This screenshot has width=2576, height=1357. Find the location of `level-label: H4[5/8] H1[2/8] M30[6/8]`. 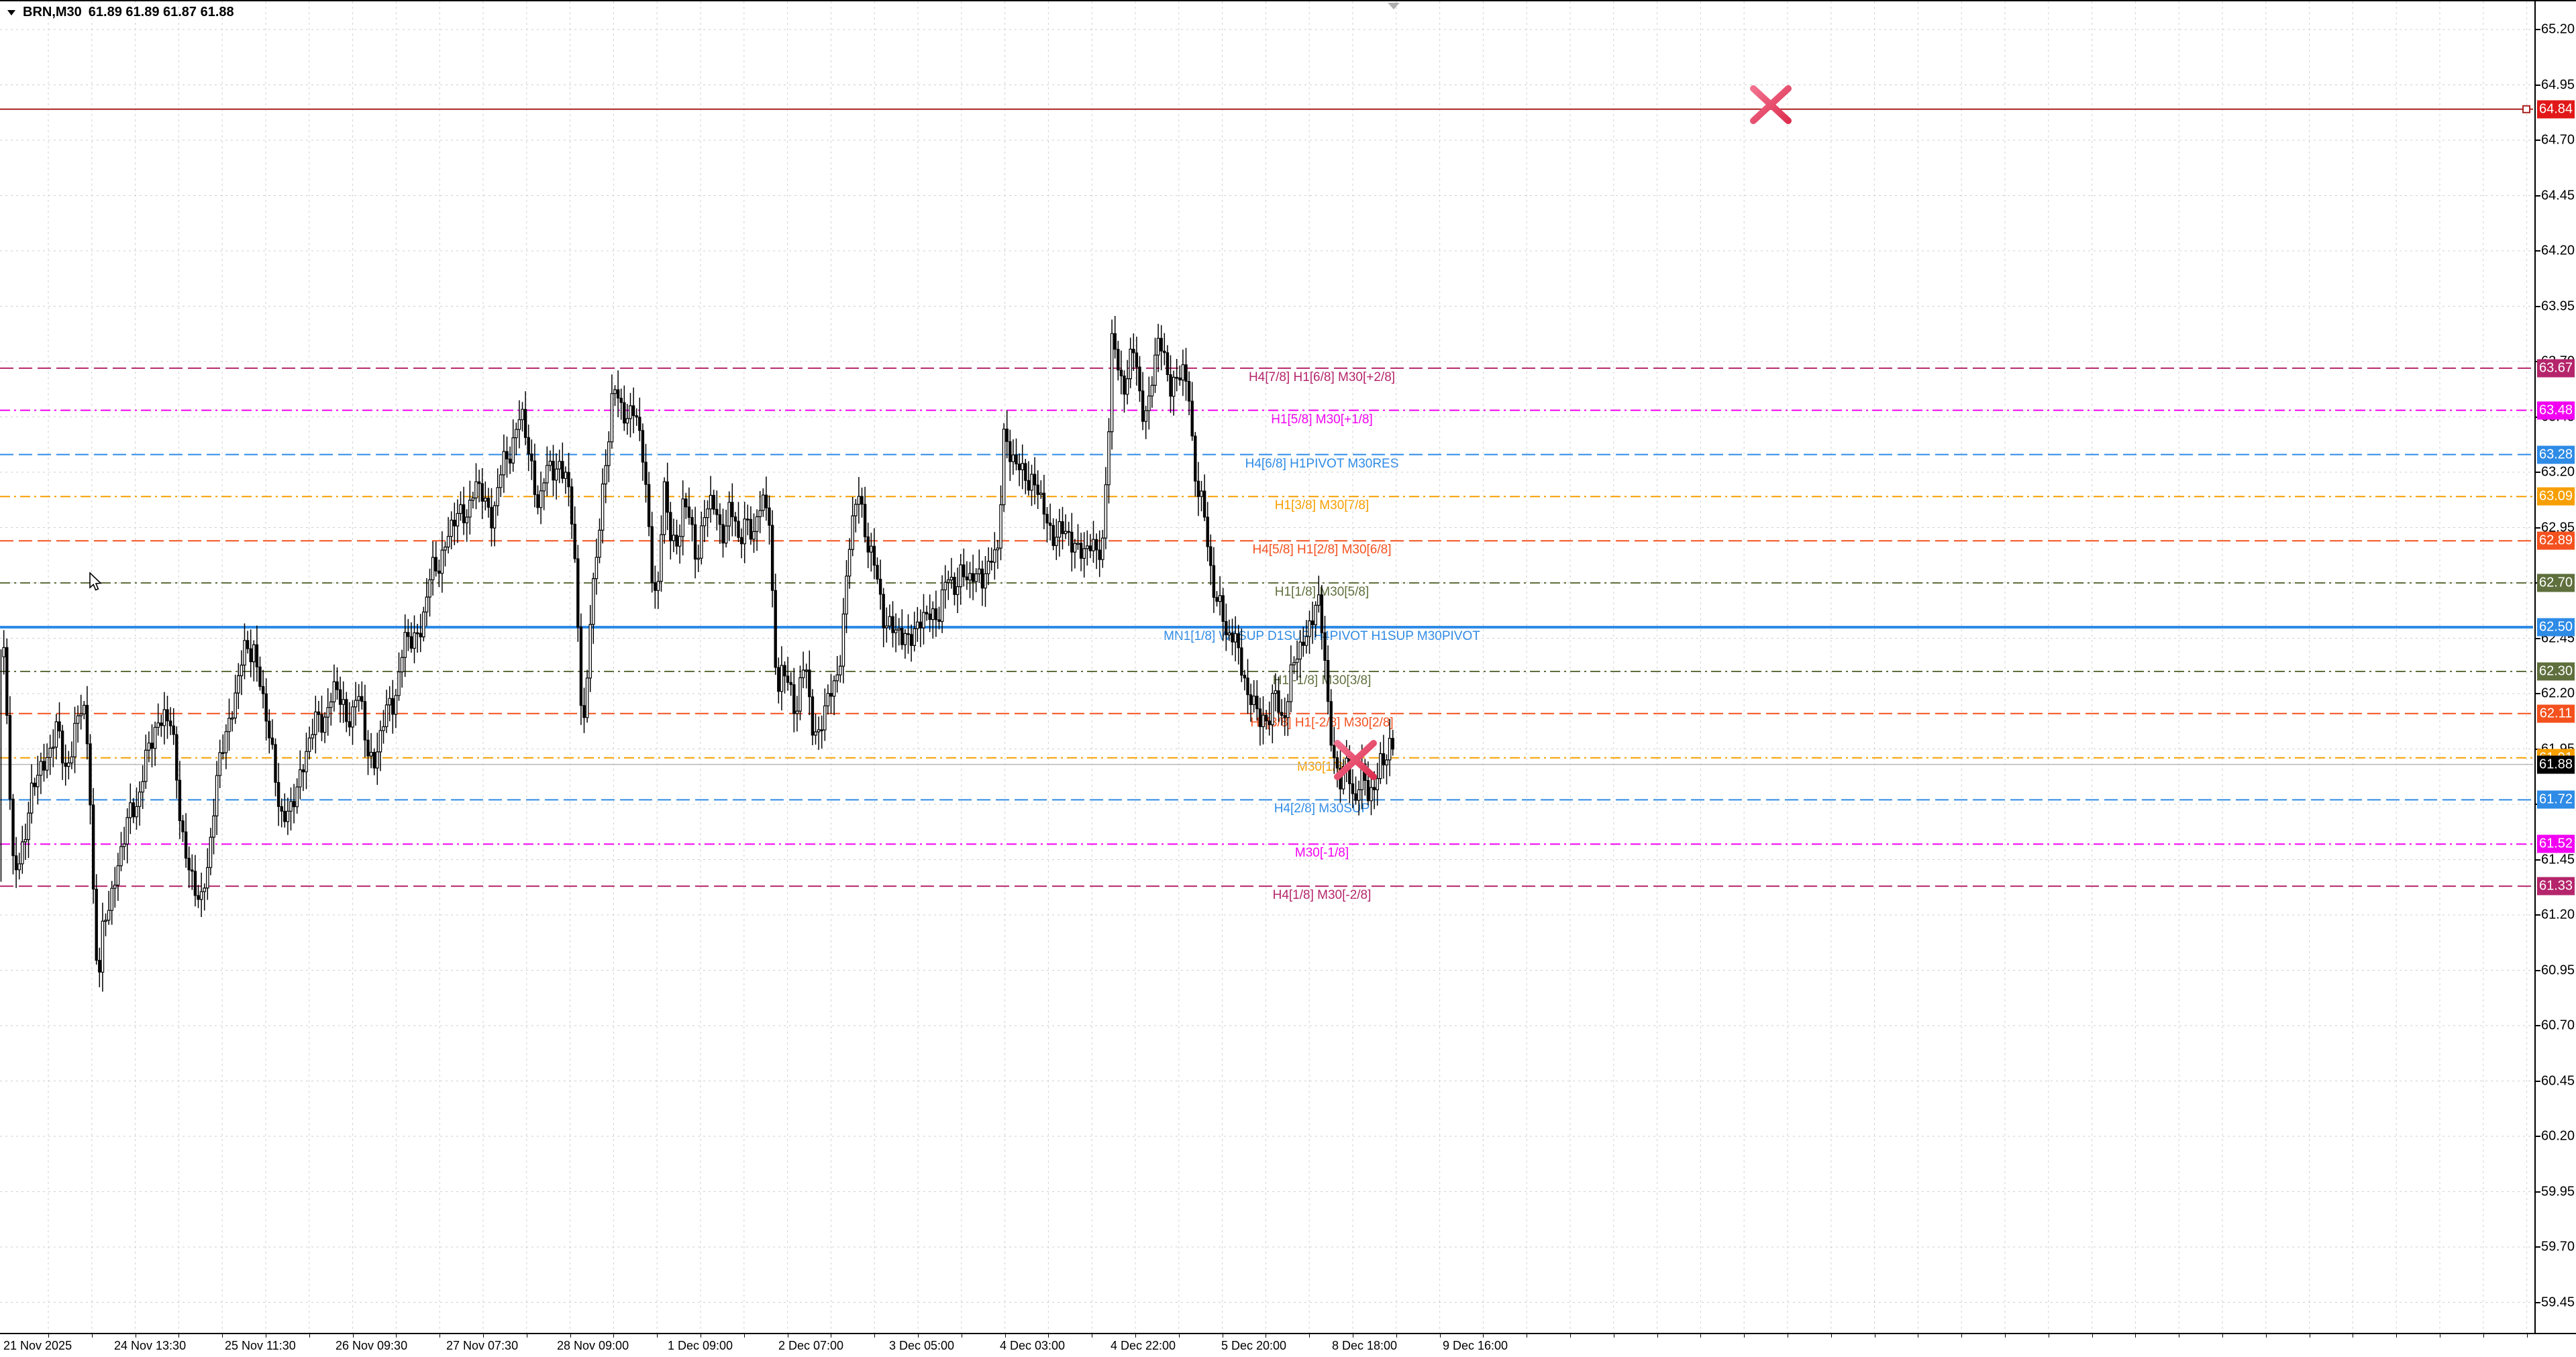

level-label: H4[5/8] H1[2/8] M30[6/8] is located at coordinates (1322, 550).